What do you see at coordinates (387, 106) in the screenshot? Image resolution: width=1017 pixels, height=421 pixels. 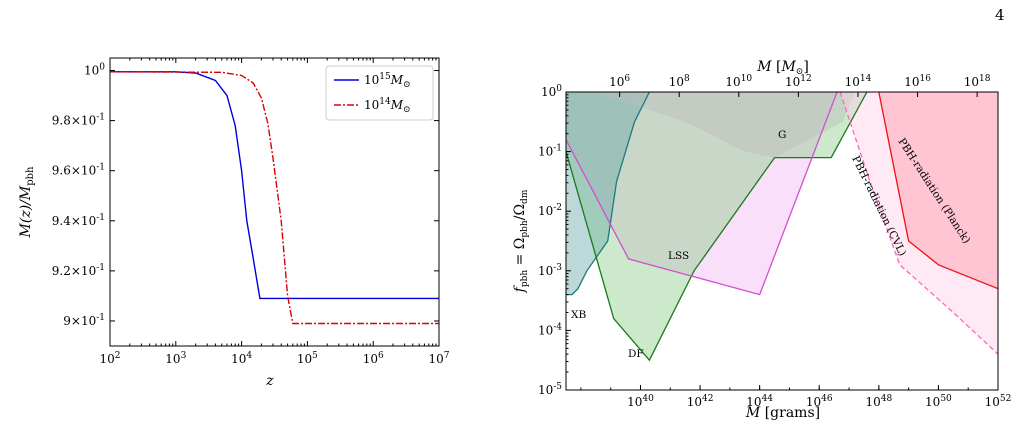 I see `legend-label-1e14: 1014M⊙` at bounding box center [387, 106].